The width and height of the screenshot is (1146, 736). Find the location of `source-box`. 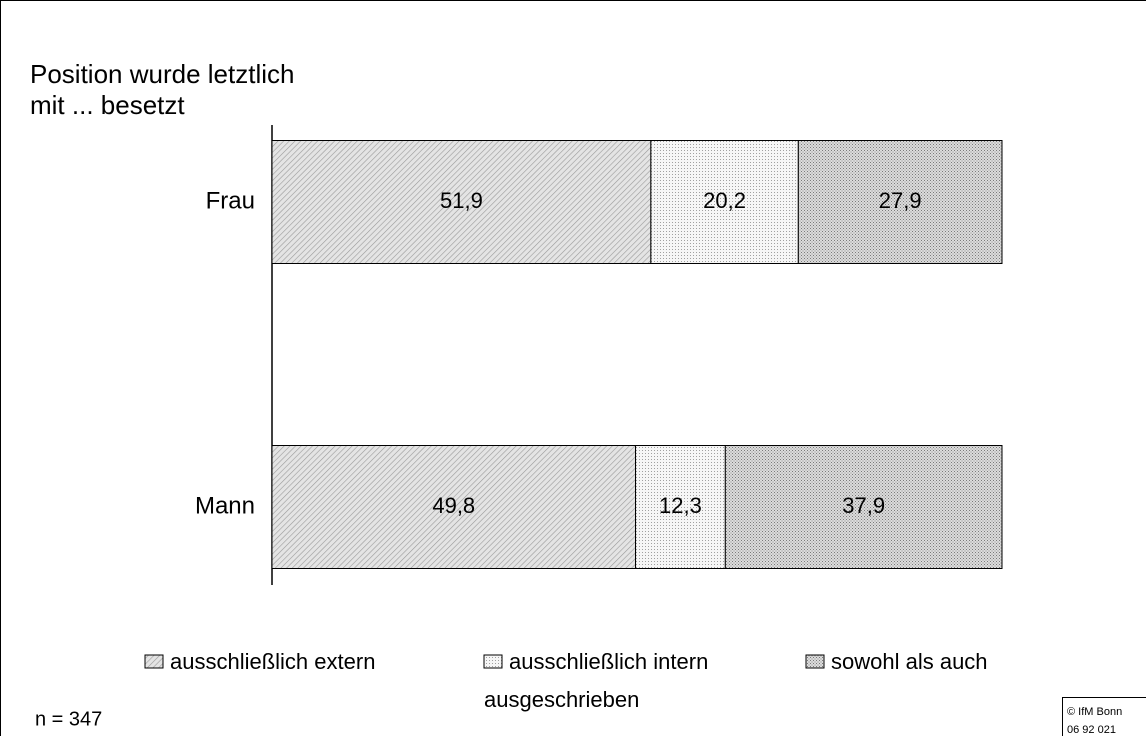

source-box is located at coordinates (1104, 716).